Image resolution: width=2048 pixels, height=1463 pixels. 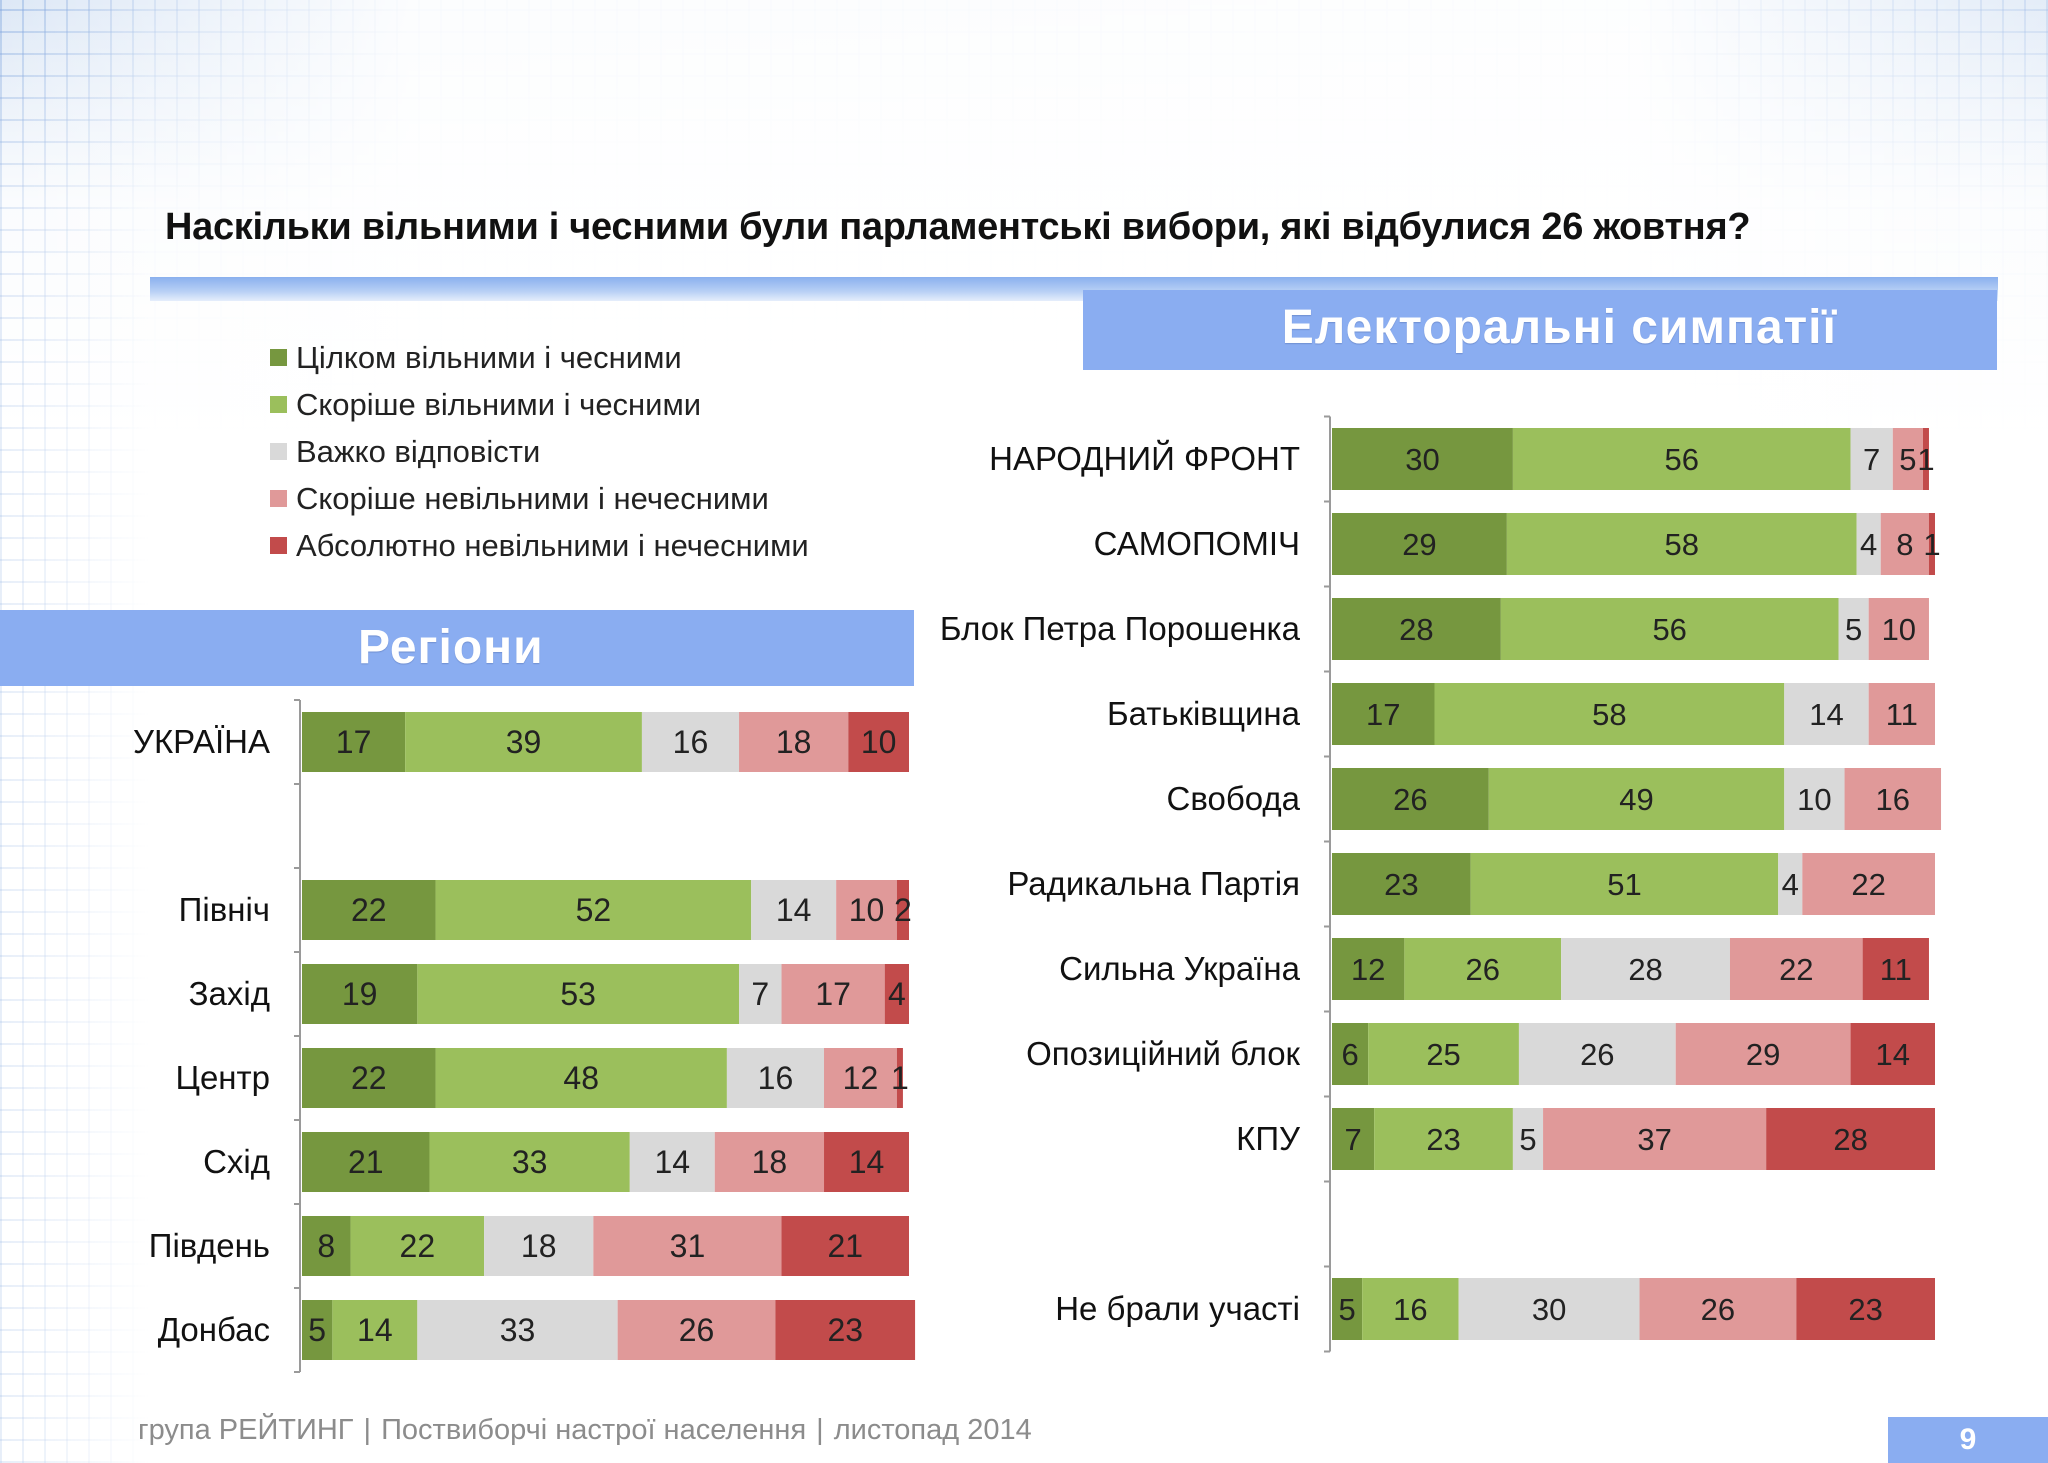 I want to click on parties-category-label: КПУ, so click(x=1268, y=1138).